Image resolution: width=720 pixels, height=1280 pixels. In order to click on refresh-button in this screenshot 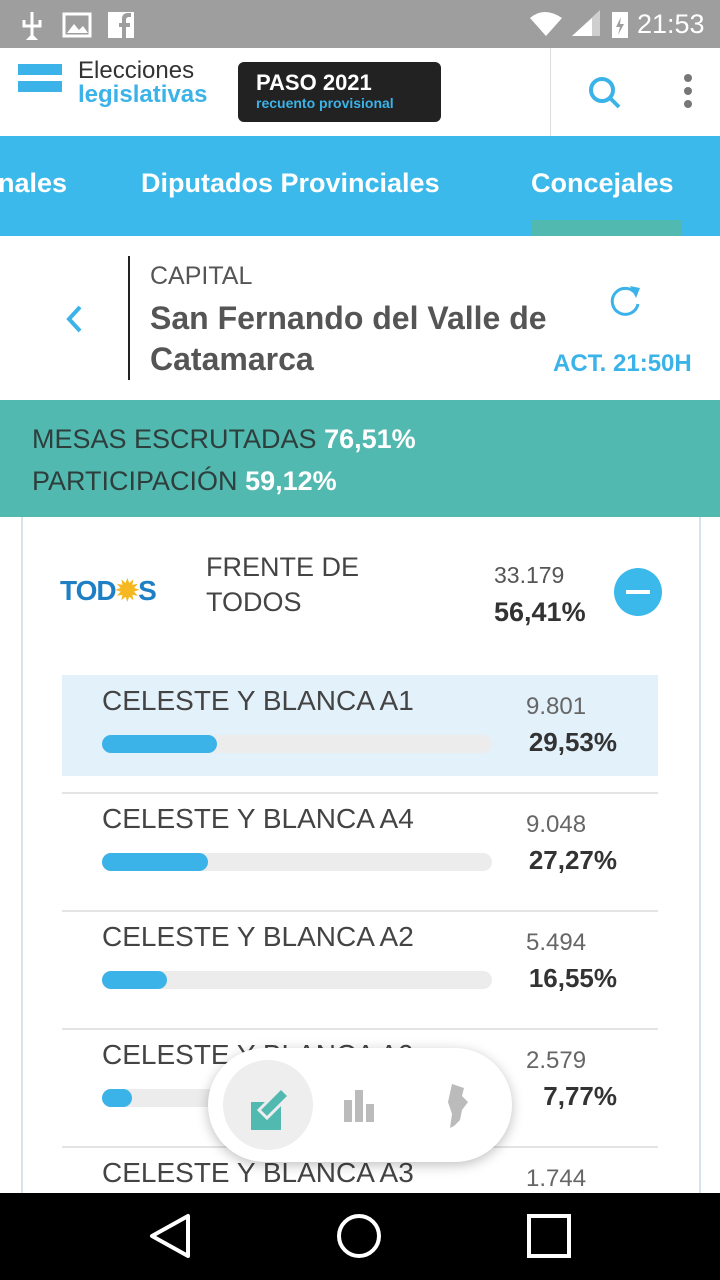, I will do `click(626, 300)`.